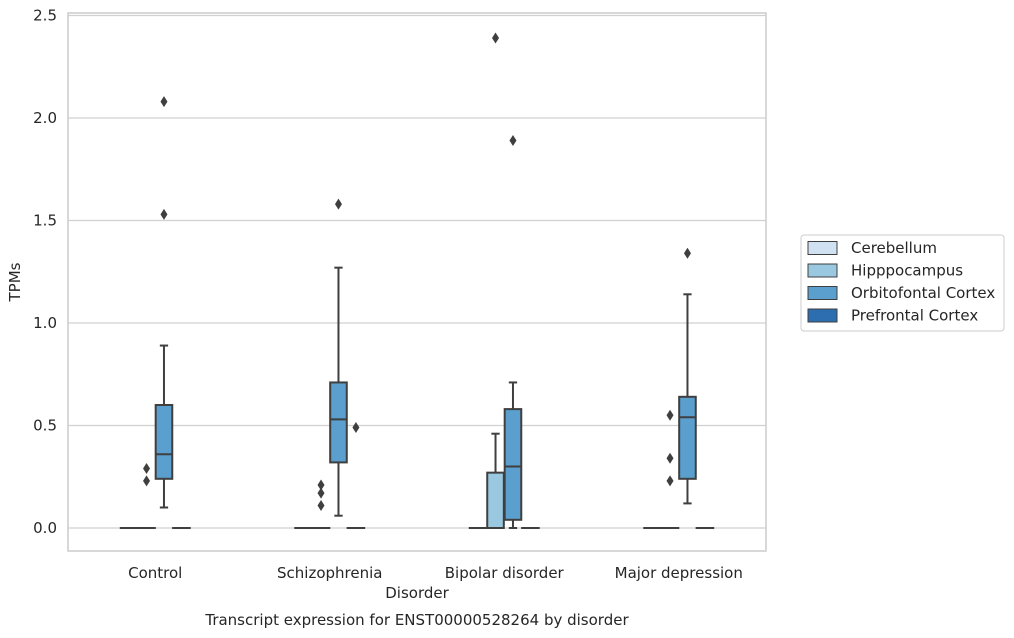  What do you see at coordinates (679, 573) in the screenshot?
I see `x-tick-label: Major depression` at bounding box center [679, 573].